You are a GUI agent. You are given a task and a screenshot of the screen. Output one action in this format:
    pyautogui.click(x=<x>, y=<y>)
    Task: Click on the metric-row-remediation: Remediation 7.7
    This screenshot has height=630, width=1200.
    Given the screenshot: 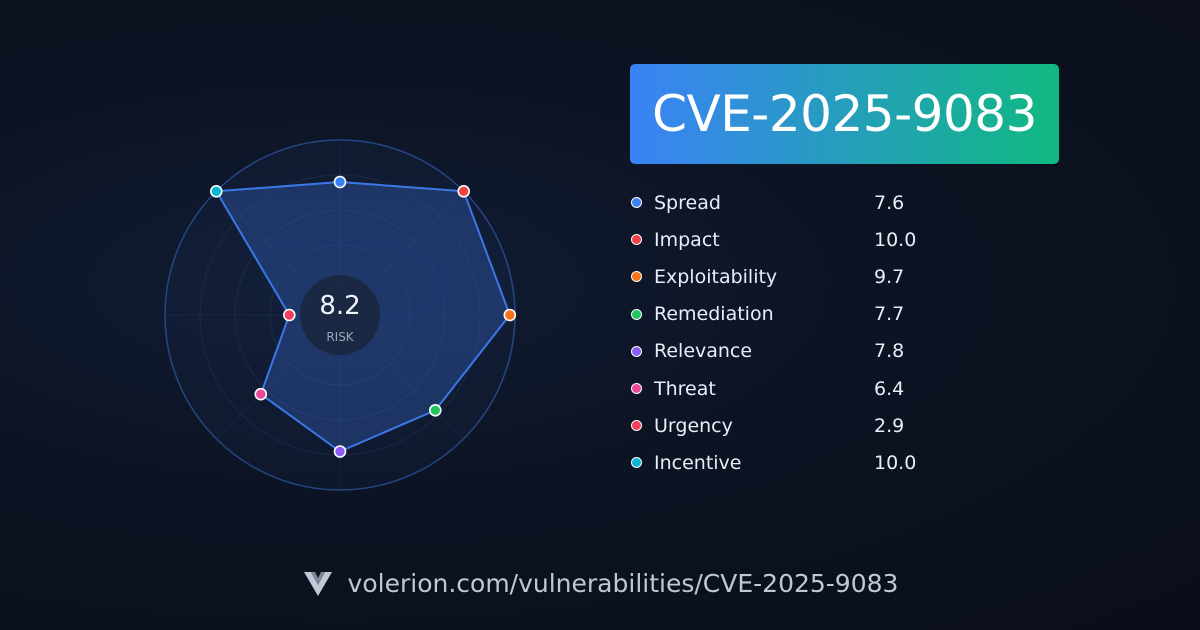 What is the action you would take?
    pyautogui.click(x=790, y=314)
    